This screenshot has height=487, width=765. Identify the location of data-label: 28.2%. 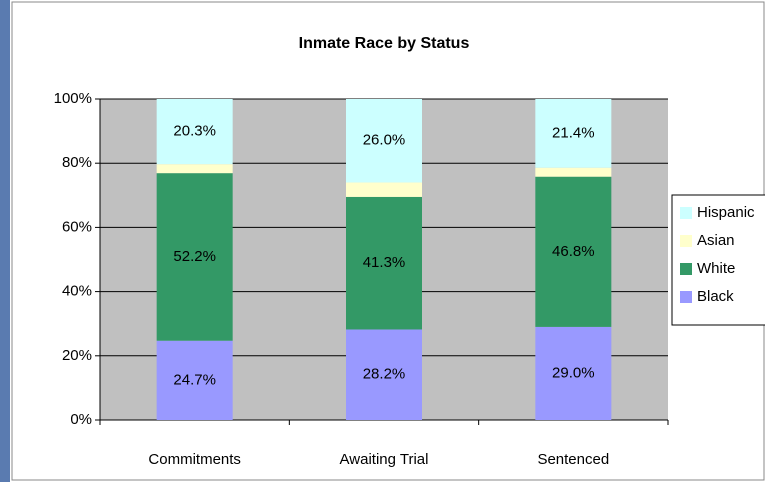
(384, 374).